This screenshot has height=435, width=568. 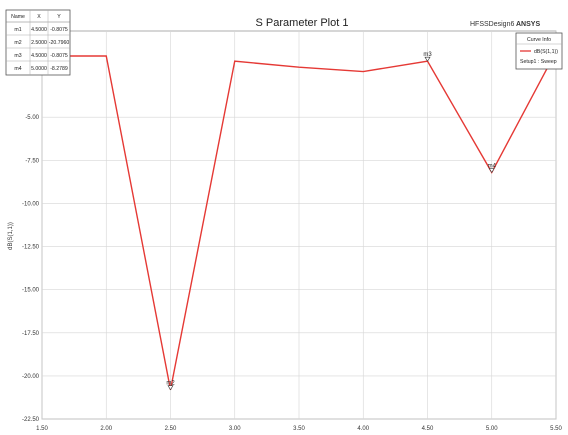 I want to click on x-tick-label: 1.50, so click(x=42, y=429).